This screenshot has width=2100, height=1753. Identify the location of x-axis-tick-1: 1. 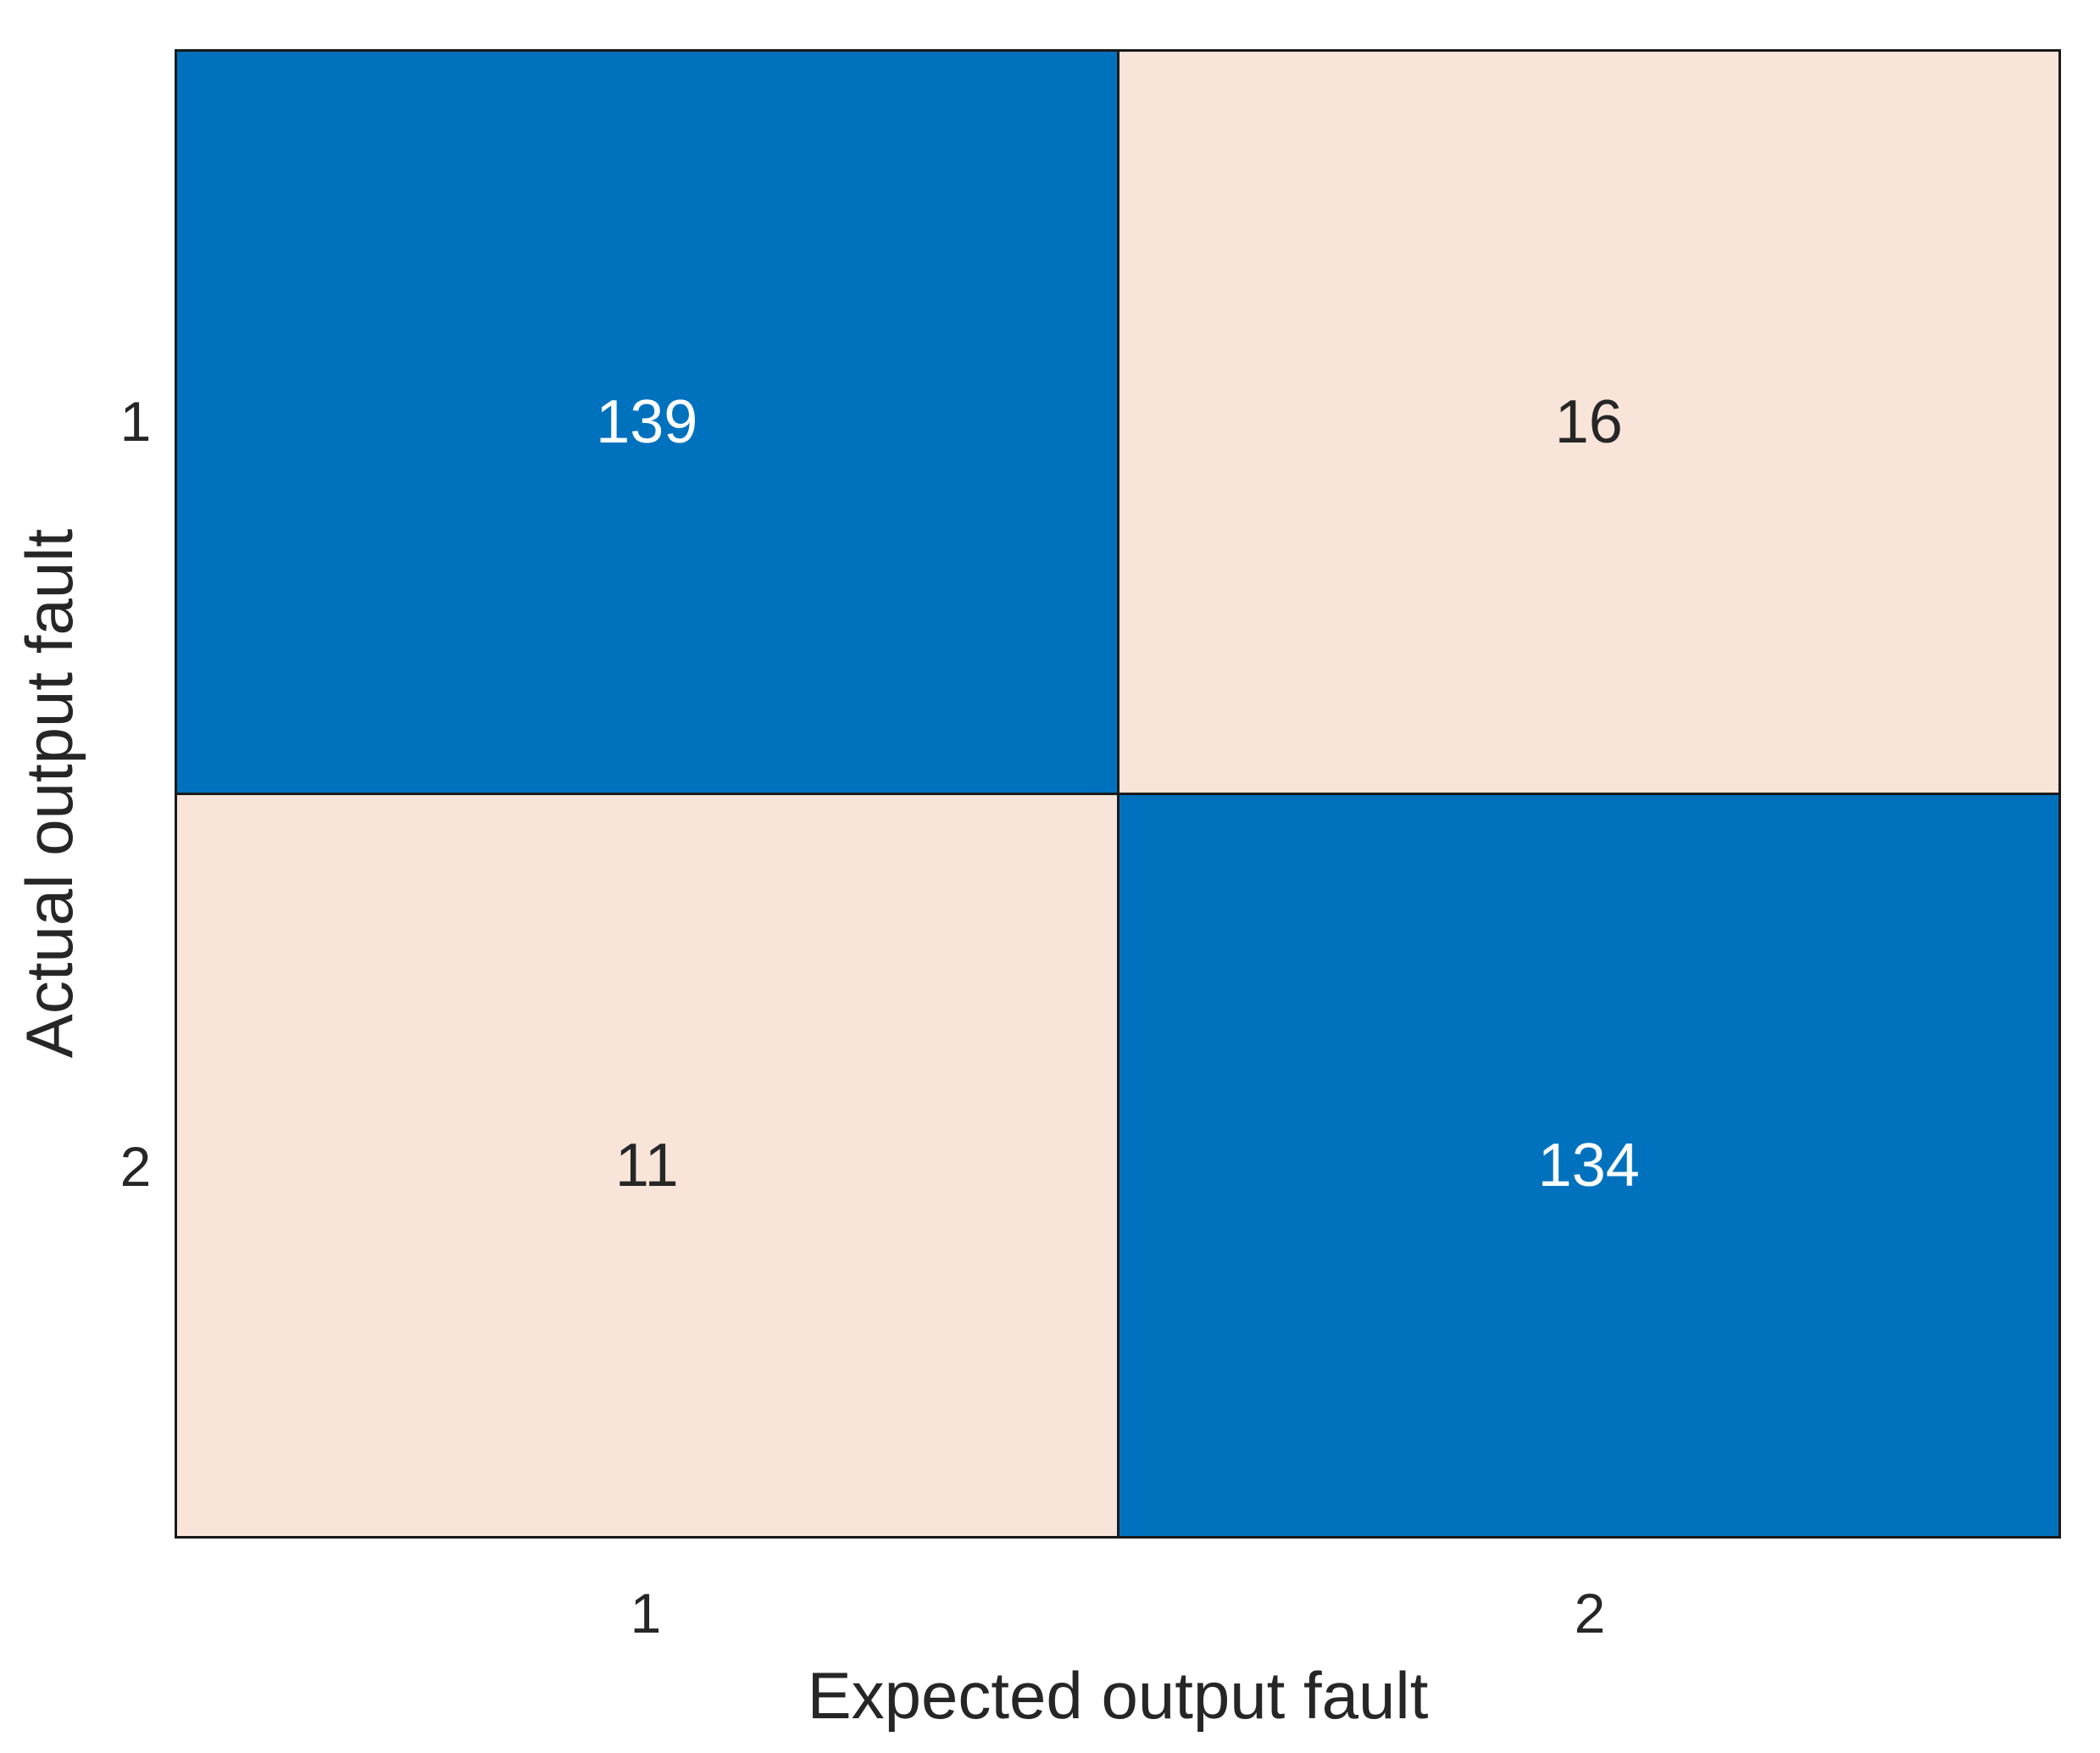
(646, 1613).